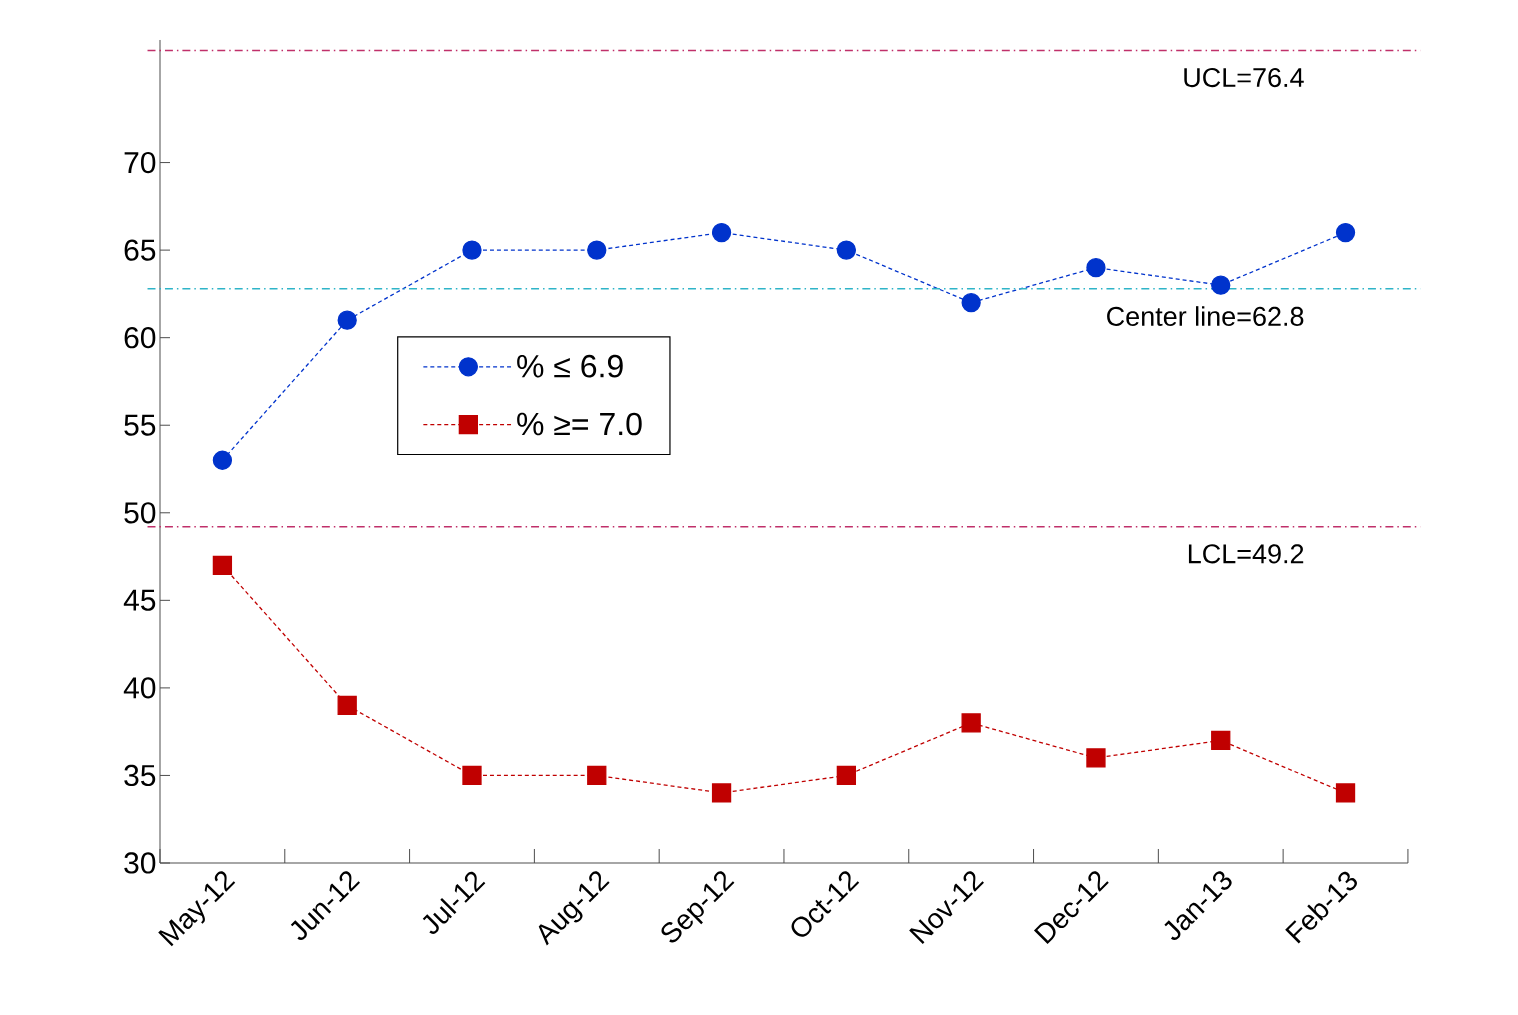 The width and height of the screenshot is (1518, 1015). What do you see at coordinates (140, 775) in the screenshot?
I see `y-tick-label: 35` at bounding box center [140, 775].